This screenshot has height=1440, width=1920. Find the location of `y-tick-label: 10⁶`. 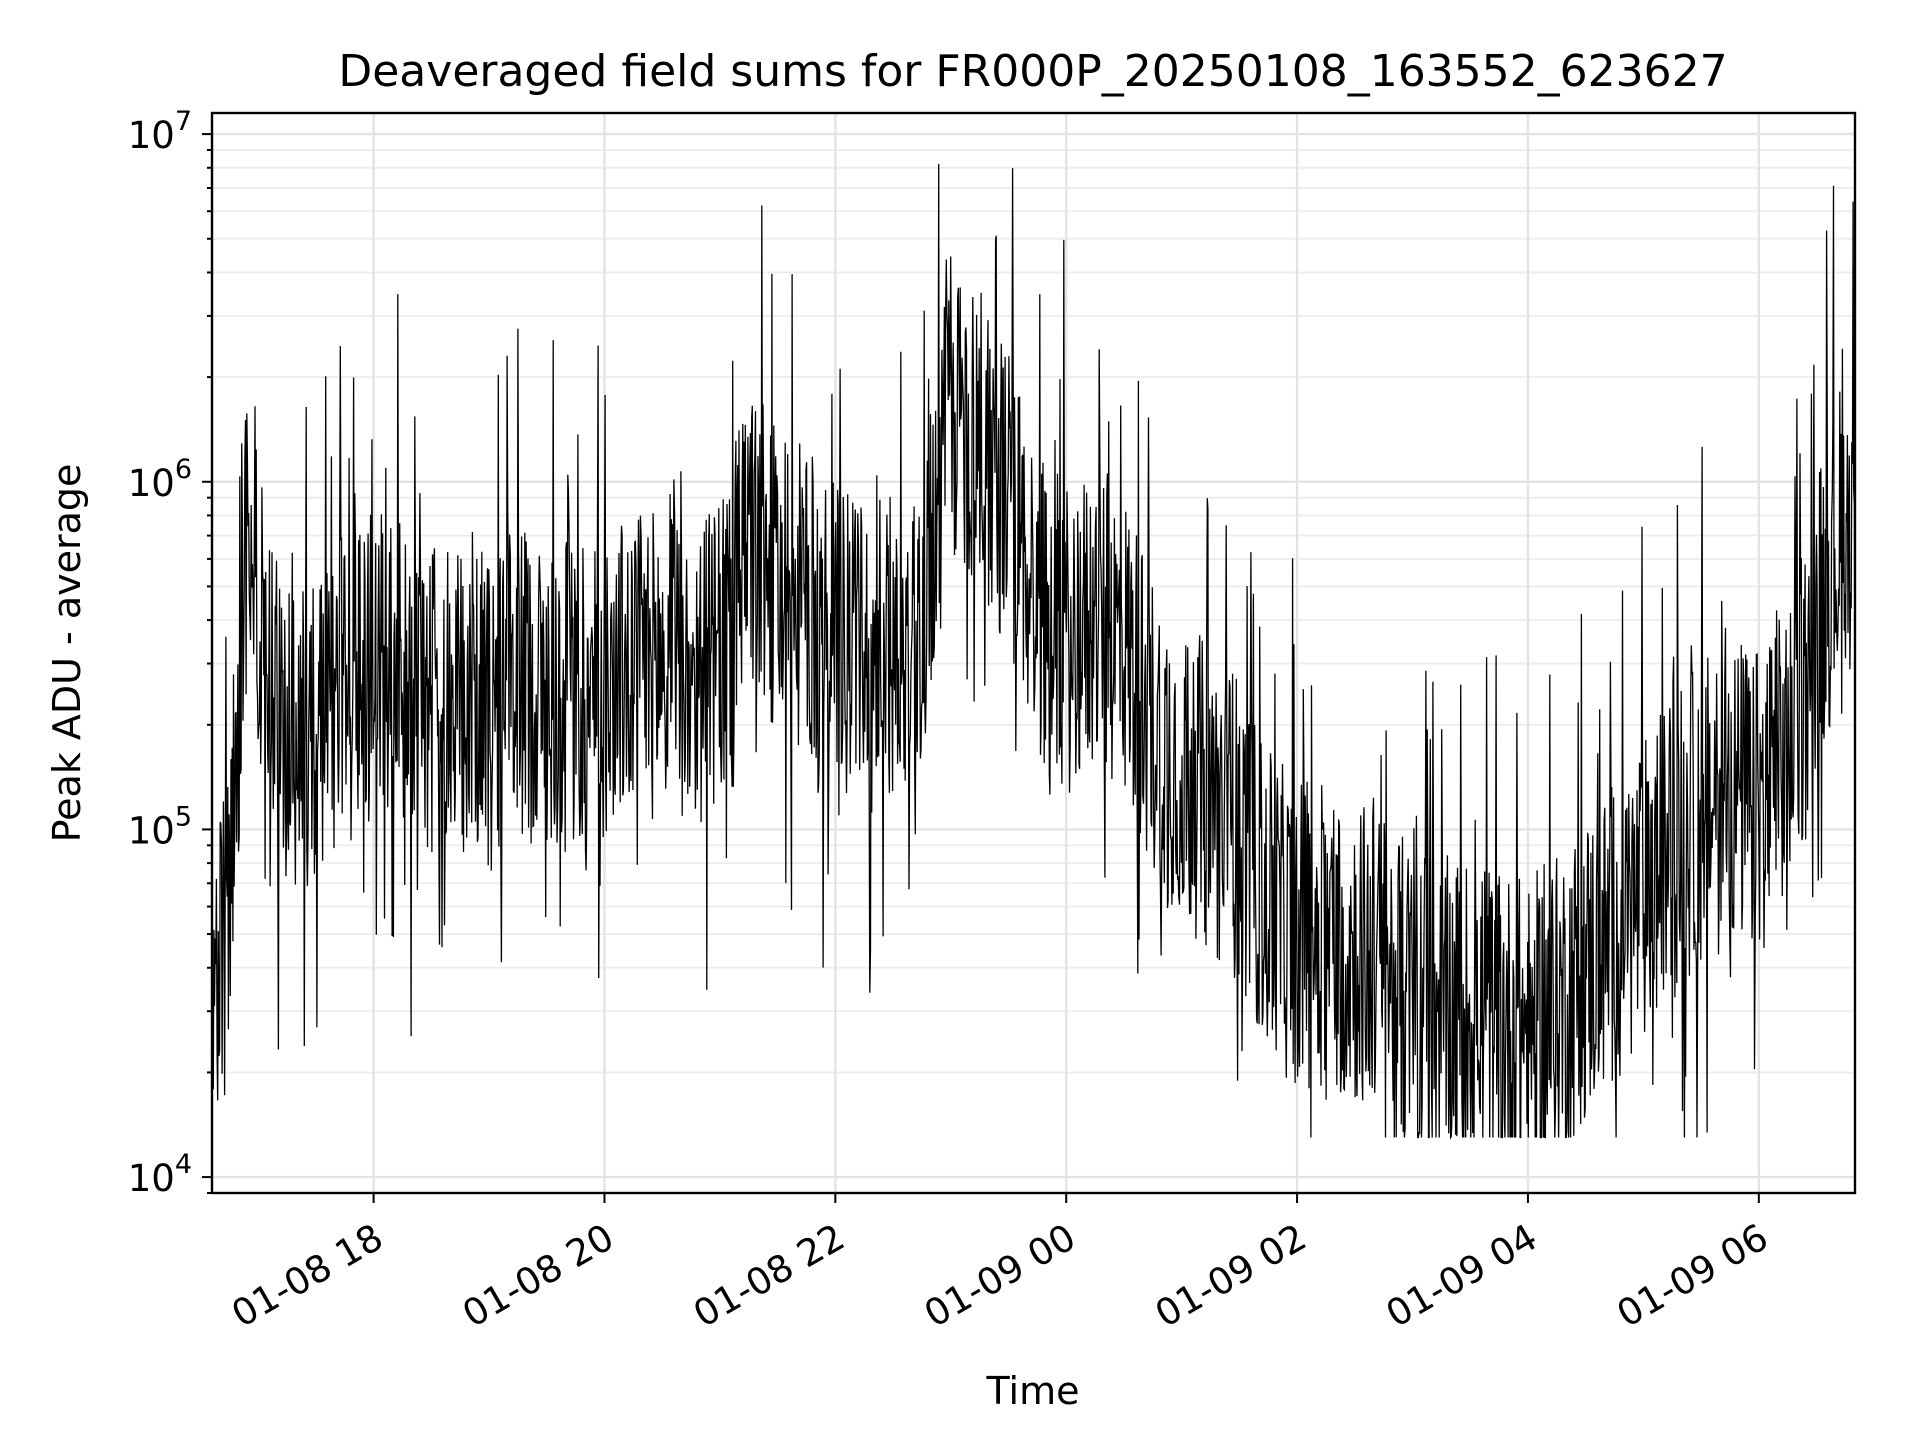

y-tick-label: 10⁶ is located at coordinates (160, 479).